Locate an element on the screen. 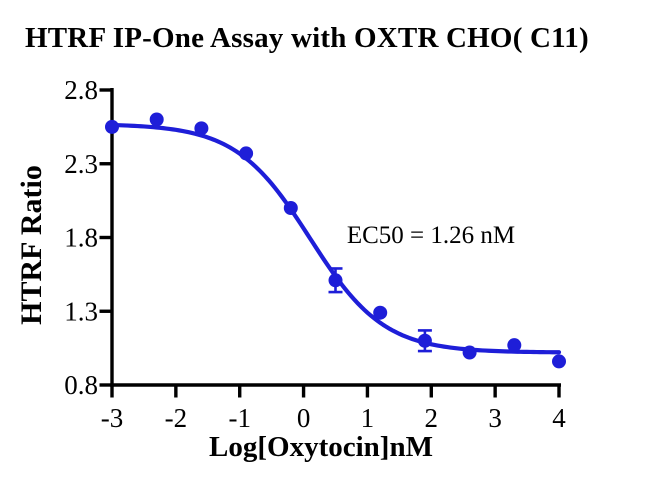 This screenshot has height=486, width=655. x-axis-title: Log[Oxytocin]nM is located at coordinates (321, 447).